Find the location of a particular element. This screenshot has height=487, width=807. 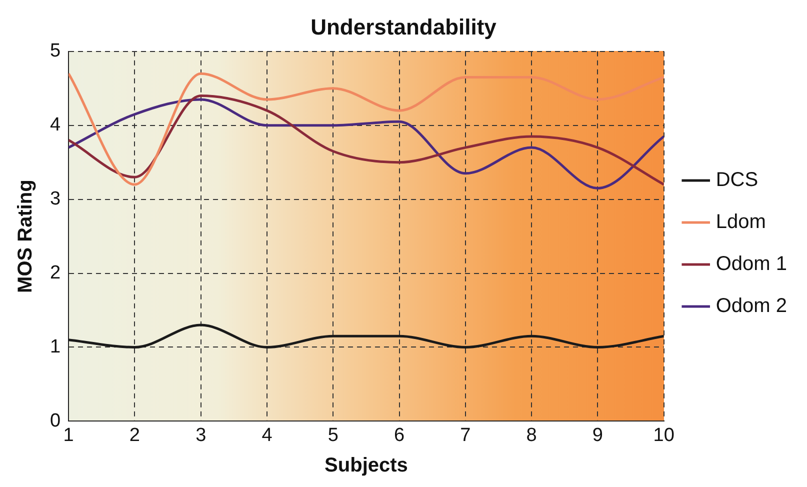

x-tick-label: 3 is located at coordinates (201, 435).